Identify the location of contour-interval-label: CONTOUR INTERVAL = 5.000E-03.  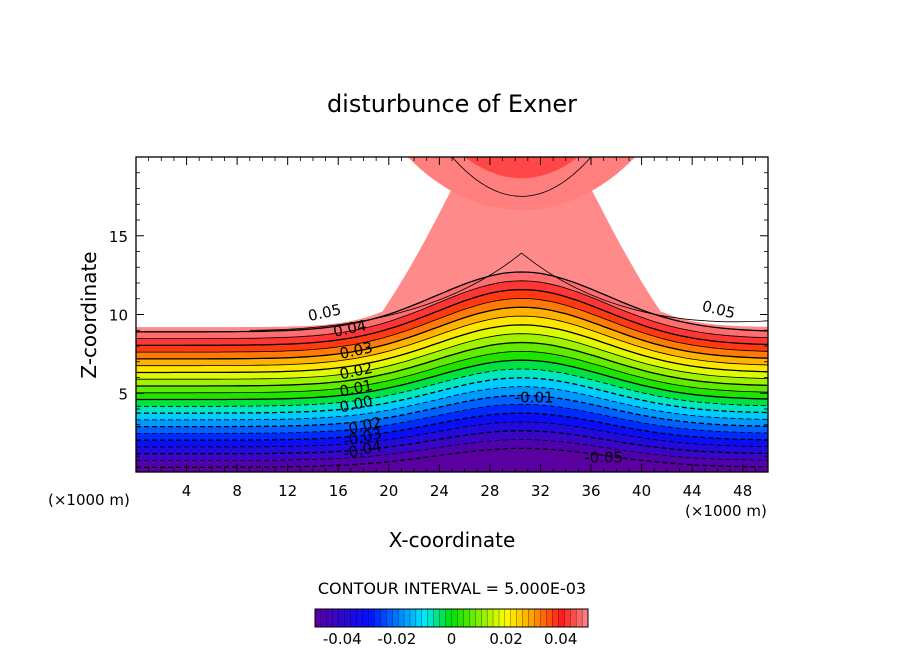
(452, 588).